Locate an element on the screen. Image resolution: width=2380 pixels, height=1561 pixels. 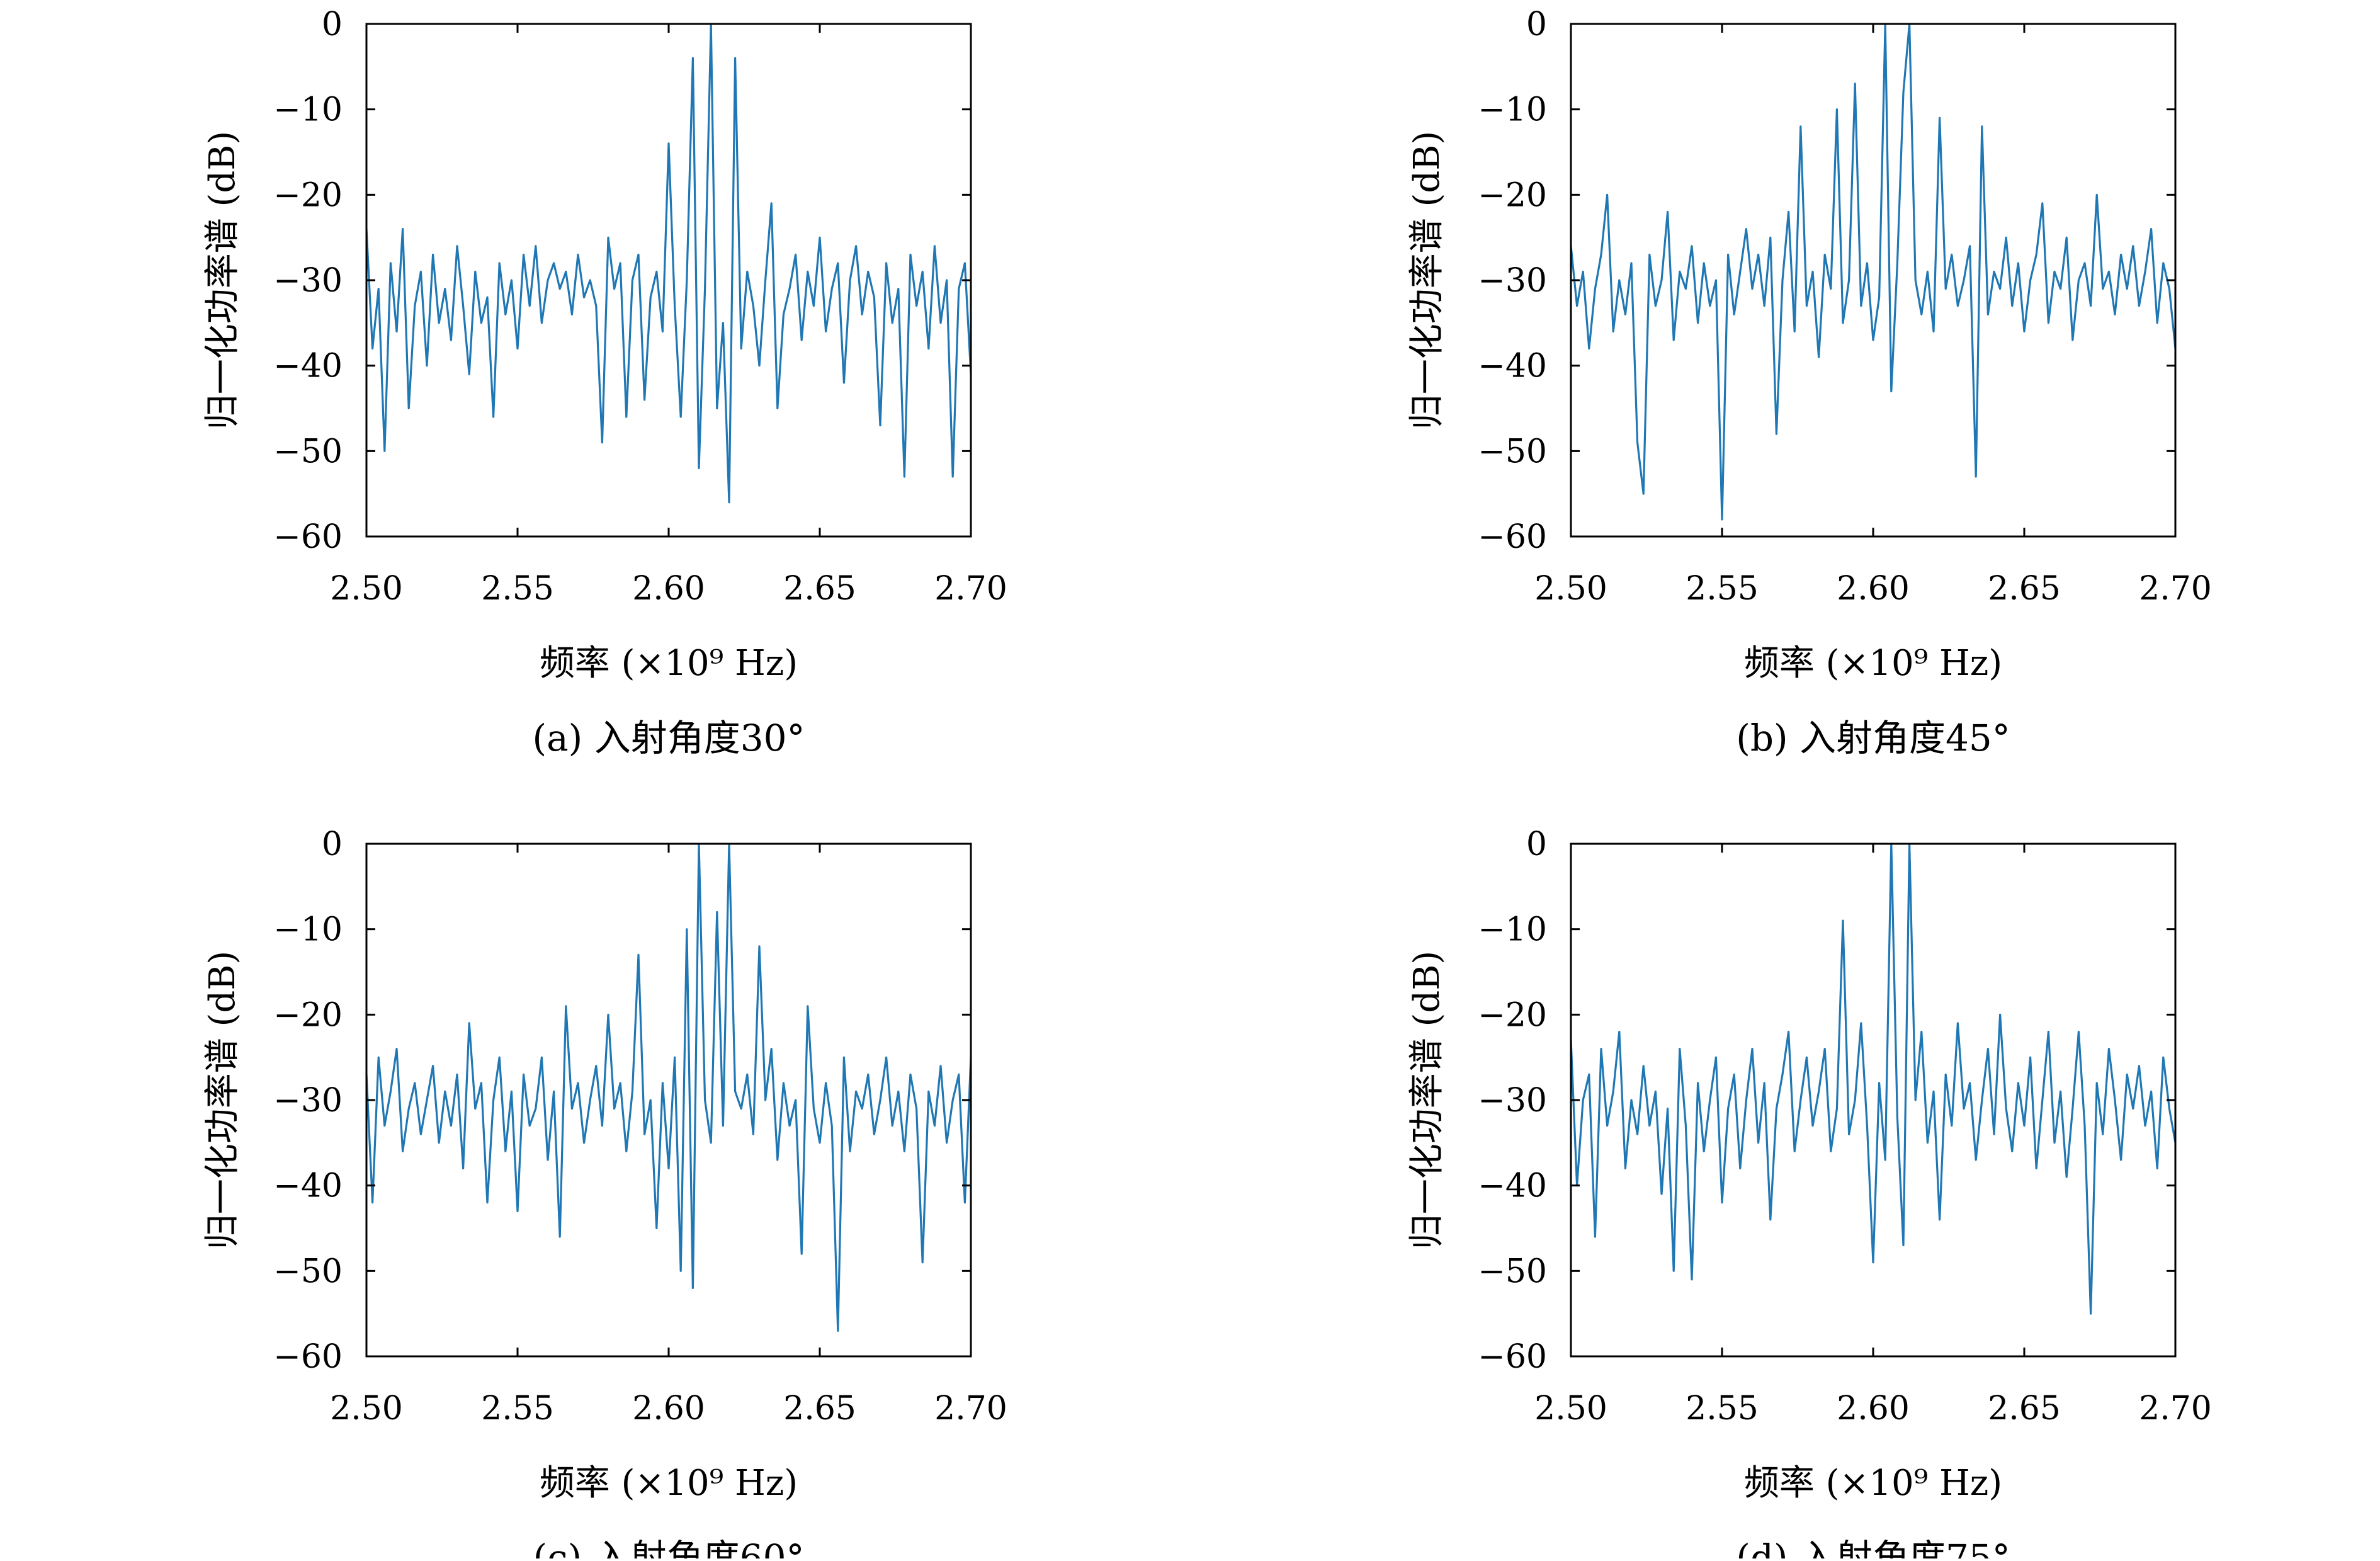
panel-caption: (c) 入射角度60° is located at coordinates (669, 1547).